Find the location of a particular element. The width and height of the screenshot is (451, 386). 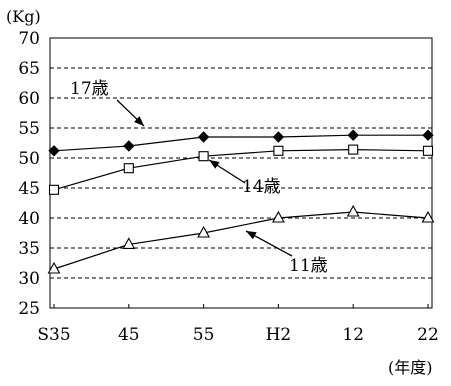

y-tick-label: 55 is located at coordinates (29, 129).